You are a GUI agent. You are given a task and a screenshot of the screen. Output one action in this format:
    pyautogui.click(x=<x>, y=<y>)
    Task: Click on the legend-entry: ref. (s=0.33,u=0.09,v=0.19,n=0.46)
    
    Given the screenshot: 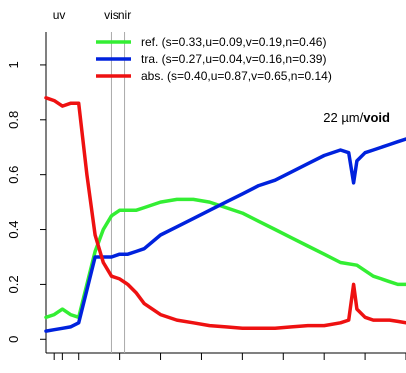 What is the action you would take?
    pyautogui.click(x=233, y=42)
    